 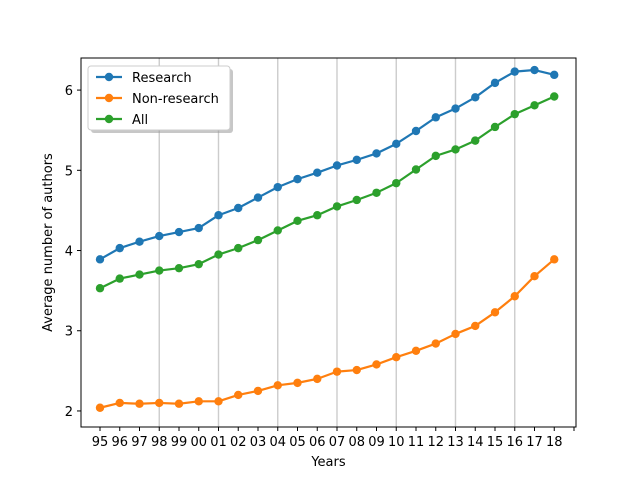 What do you see at coordinates (328, 462) in the screenshot?
I see `x-axis-label: Years` at bounding box center [328, 462].